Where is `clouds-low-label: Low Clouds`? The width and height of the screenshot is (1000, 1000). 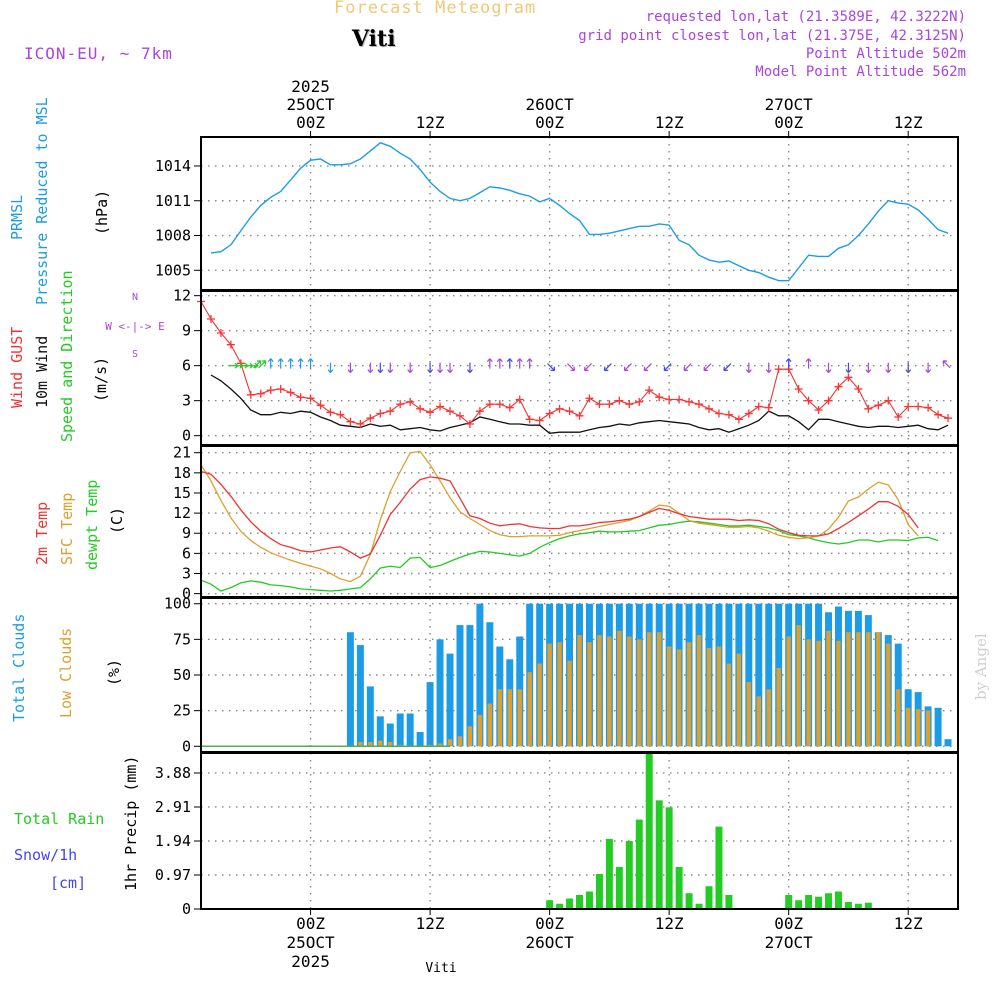 clouds-low-label: Low Clouds is located at coordinates (66, 673).